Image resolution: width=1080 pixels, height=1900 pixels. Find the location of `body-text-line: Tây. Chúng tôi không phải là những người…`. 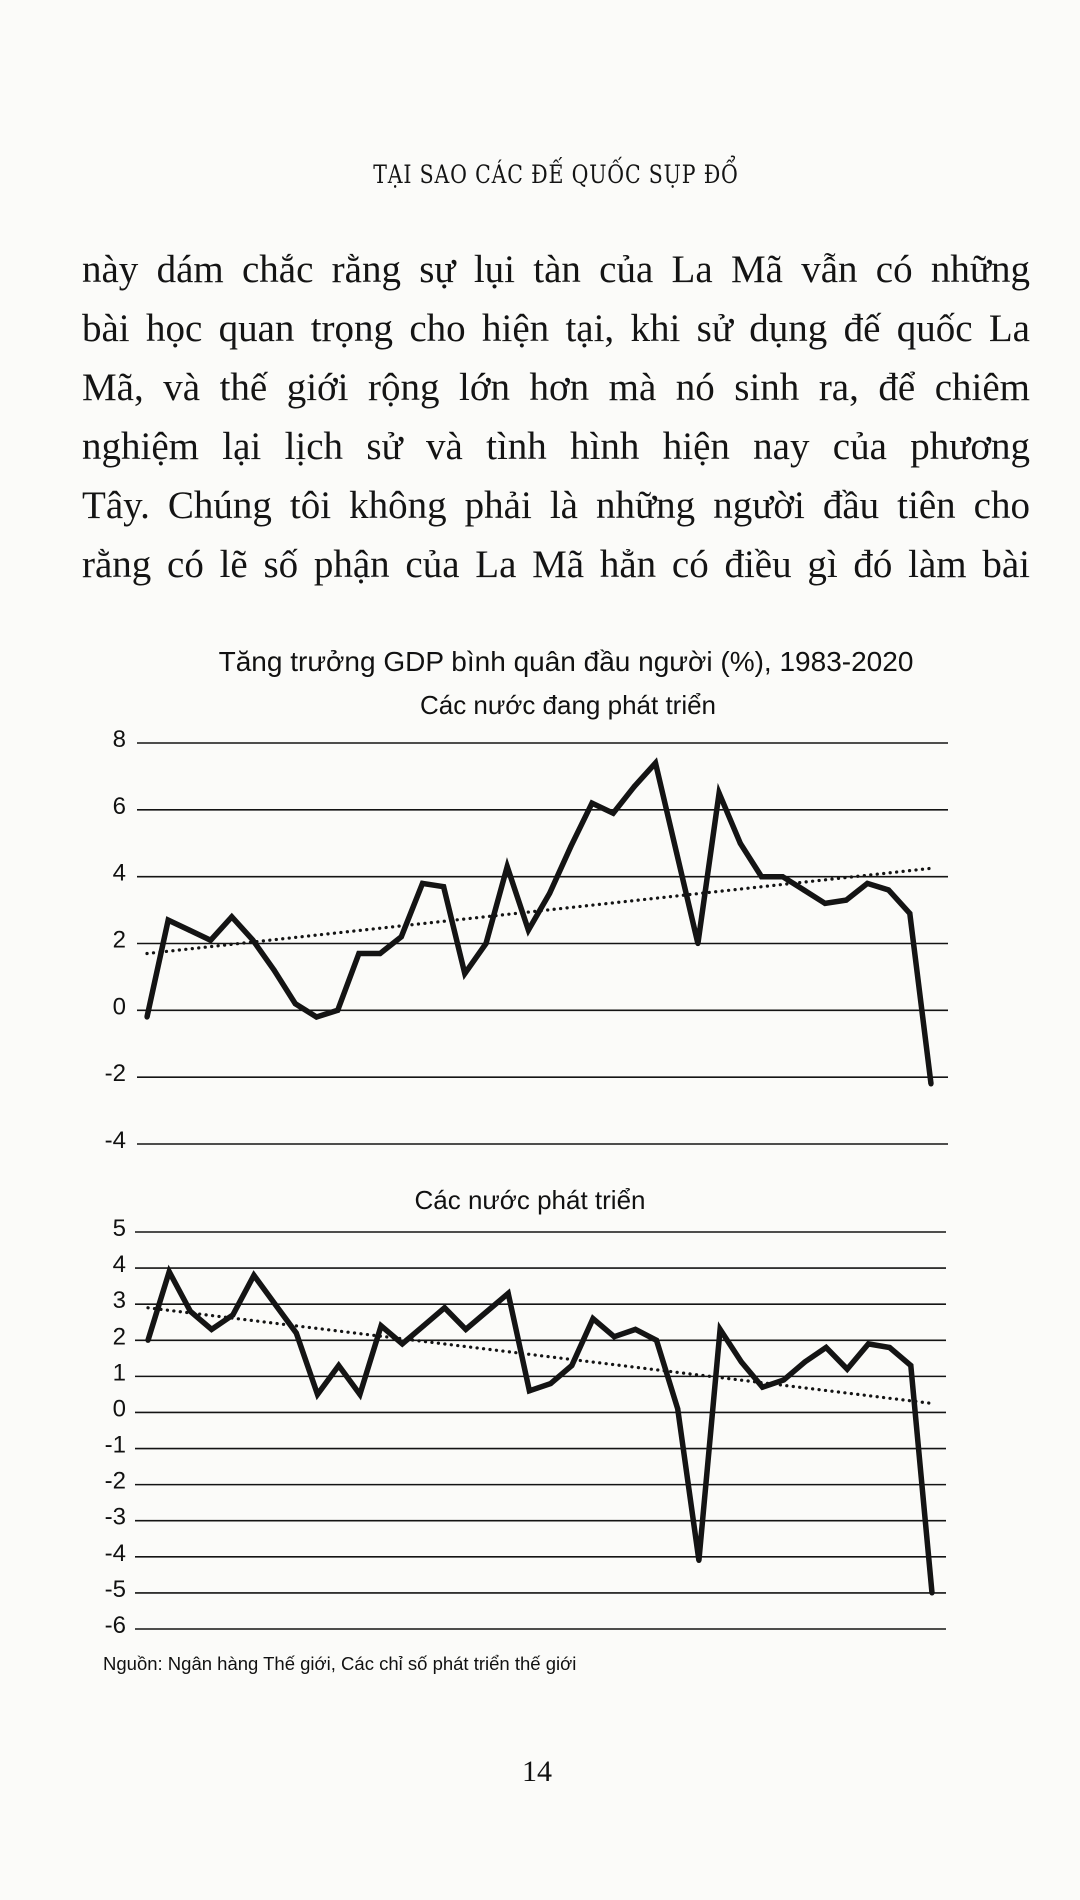

body-text-line: Tây. Chúng tôi không phải là những người… is located at coordinates (556, 505).